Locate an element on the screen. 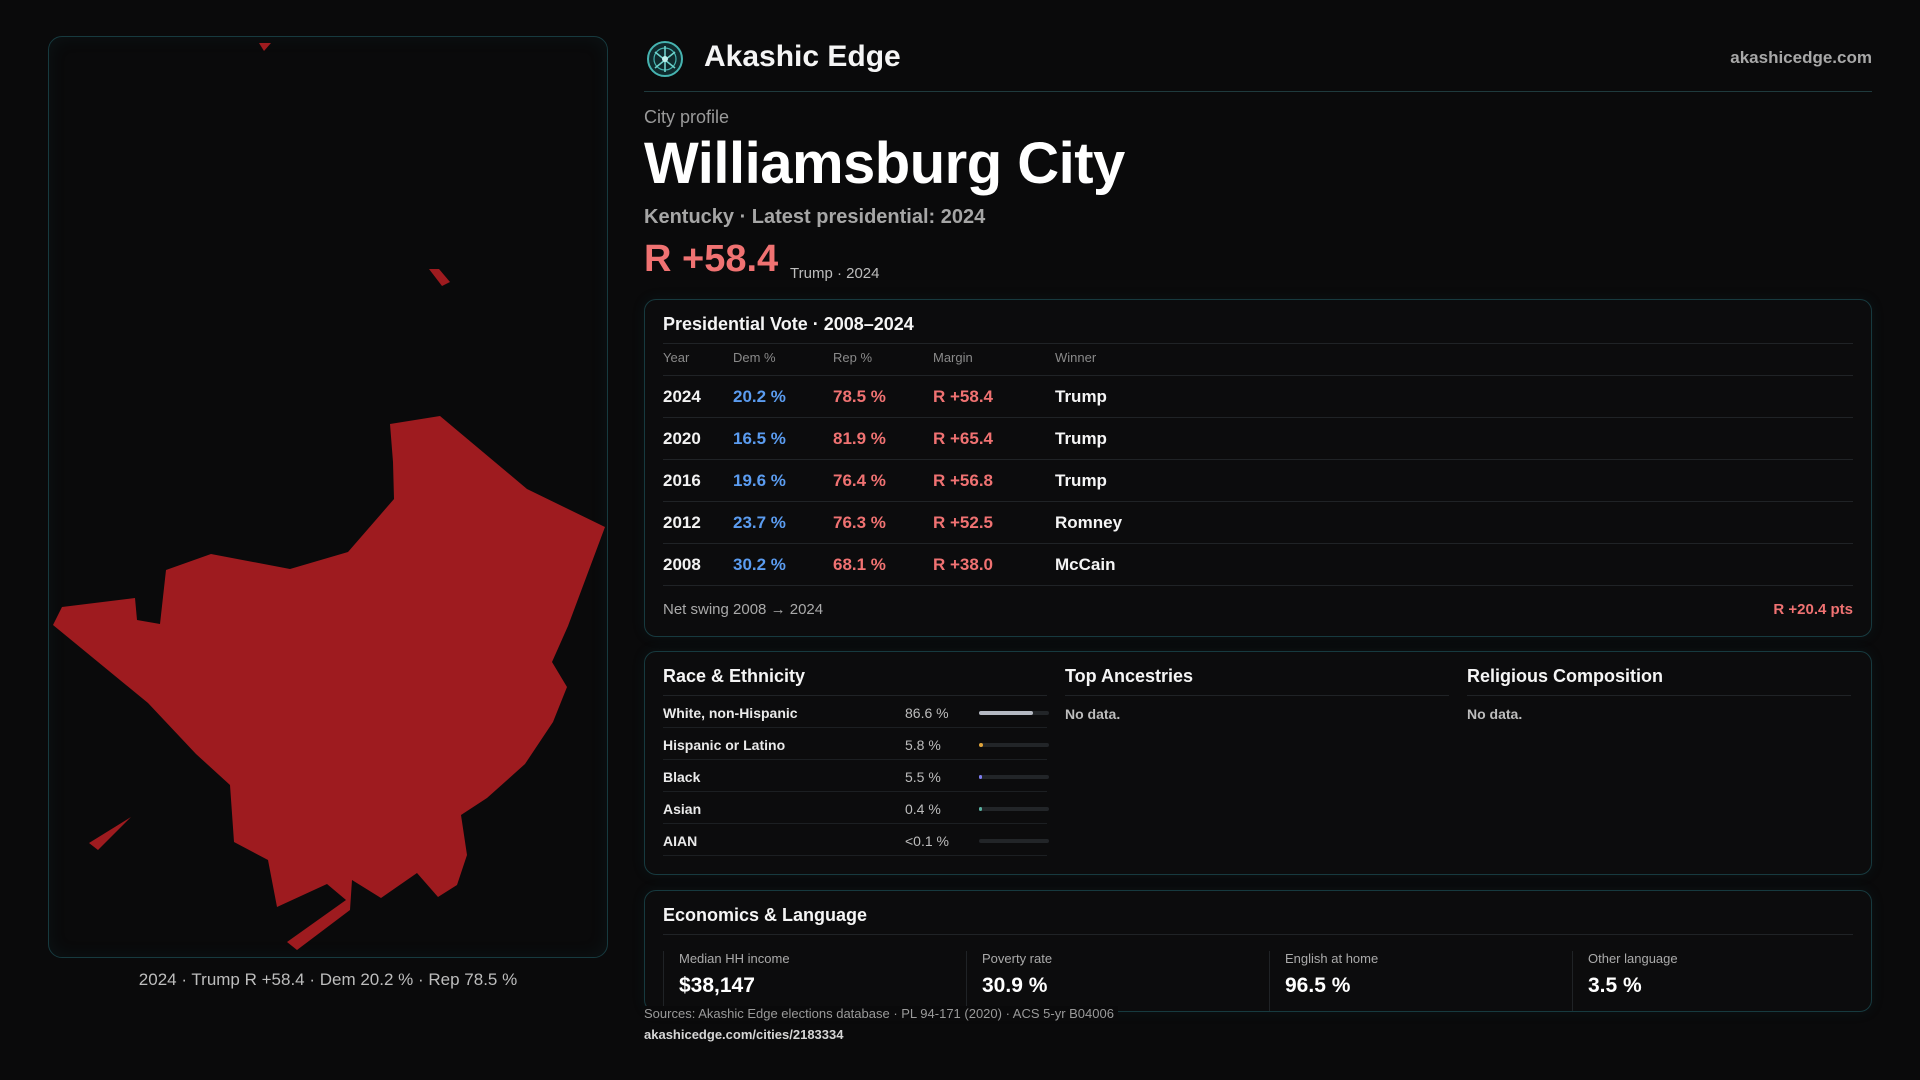 The width and height of the screenshot is (1920, 1080). top-ancestries-section: Top Ancestries No data. is located at coordinates (1257, 694).